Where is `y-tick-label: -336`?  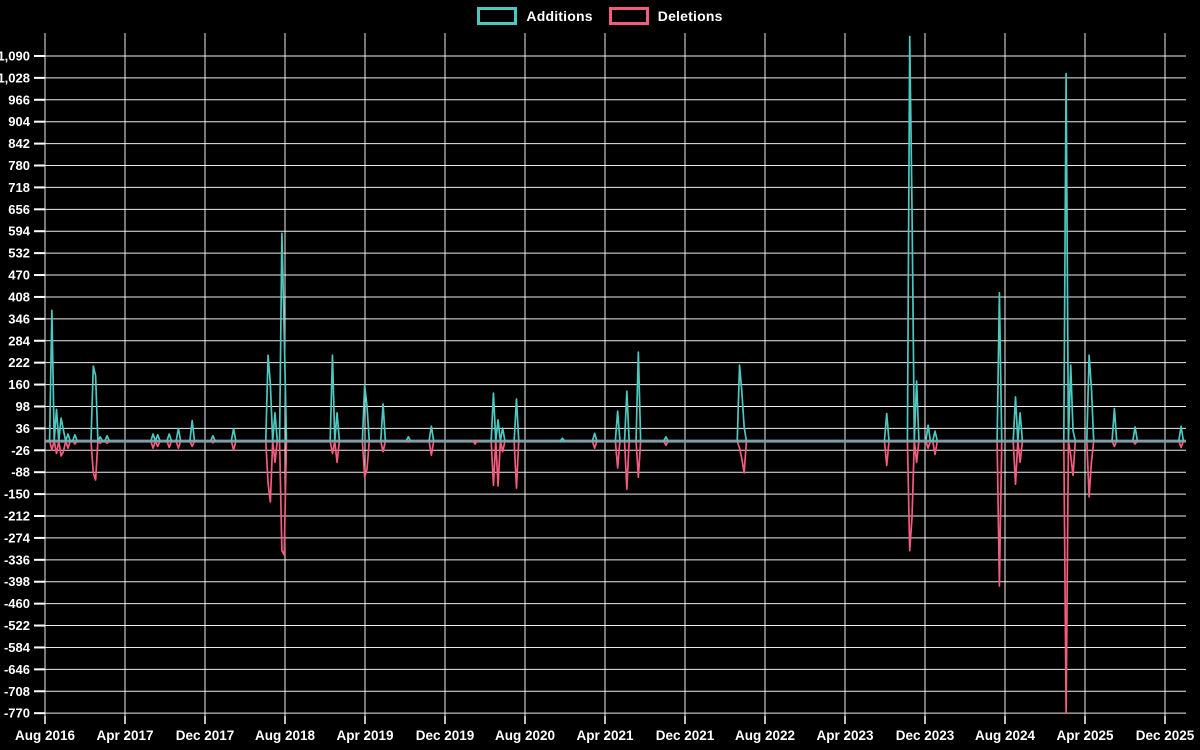 y-tick-label: -336 is located at coordinates (17, 559).